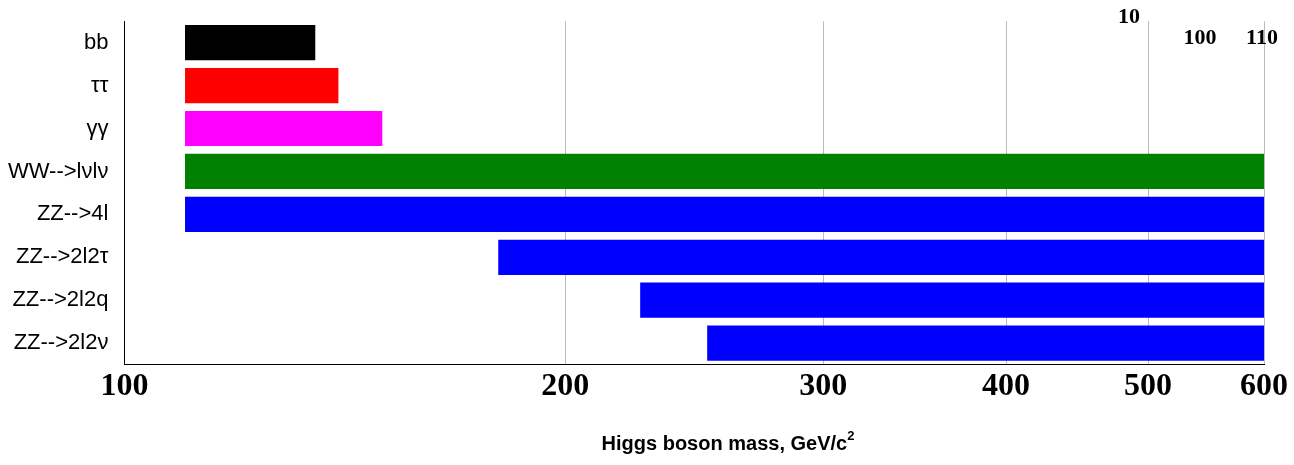 The image size is (1294, 465). Describe the element at coordinates (97, 127) in the screenshot. I see `y-tick-label: γγ` at that location.